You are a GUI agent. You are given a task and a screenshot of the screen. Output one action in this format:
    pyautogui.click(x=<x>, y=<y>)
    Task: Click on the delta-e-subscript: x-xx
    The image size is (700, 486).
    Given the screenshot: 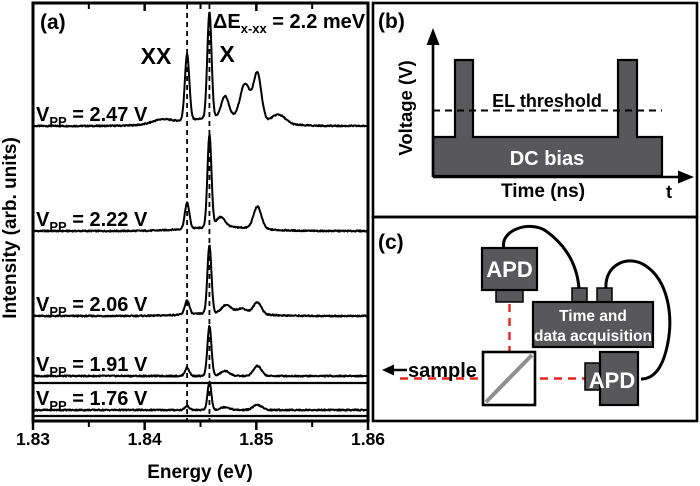 What is the action you would take?
    pyautogui.click(x=254, y=28)
    